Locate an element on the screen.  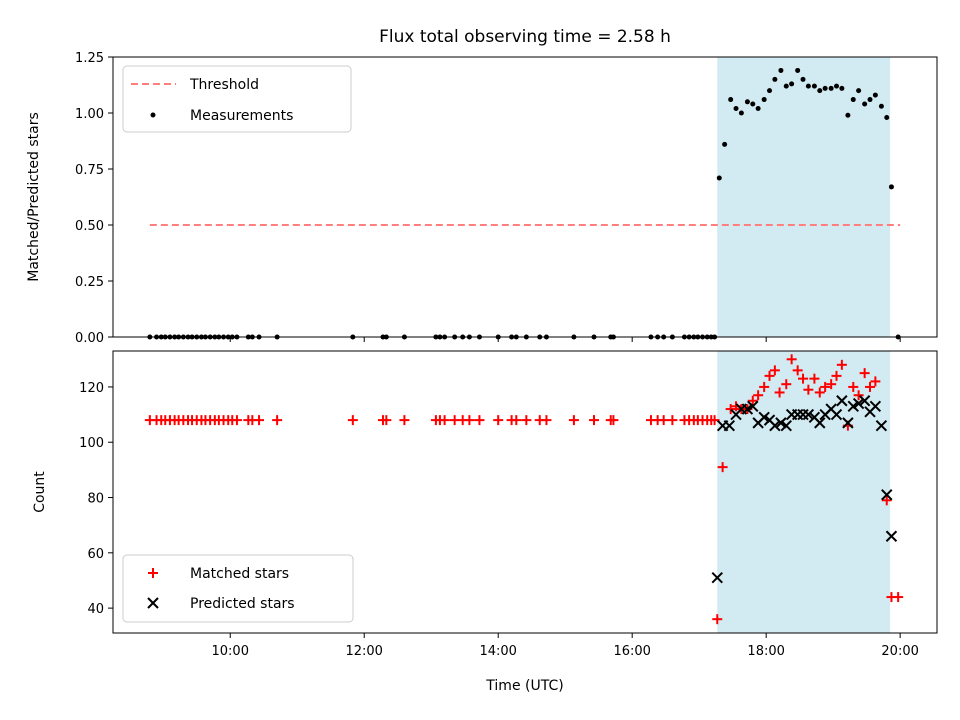
top-y-axis-label: Matched/Predicted stars is located at coordinates (34, 197).